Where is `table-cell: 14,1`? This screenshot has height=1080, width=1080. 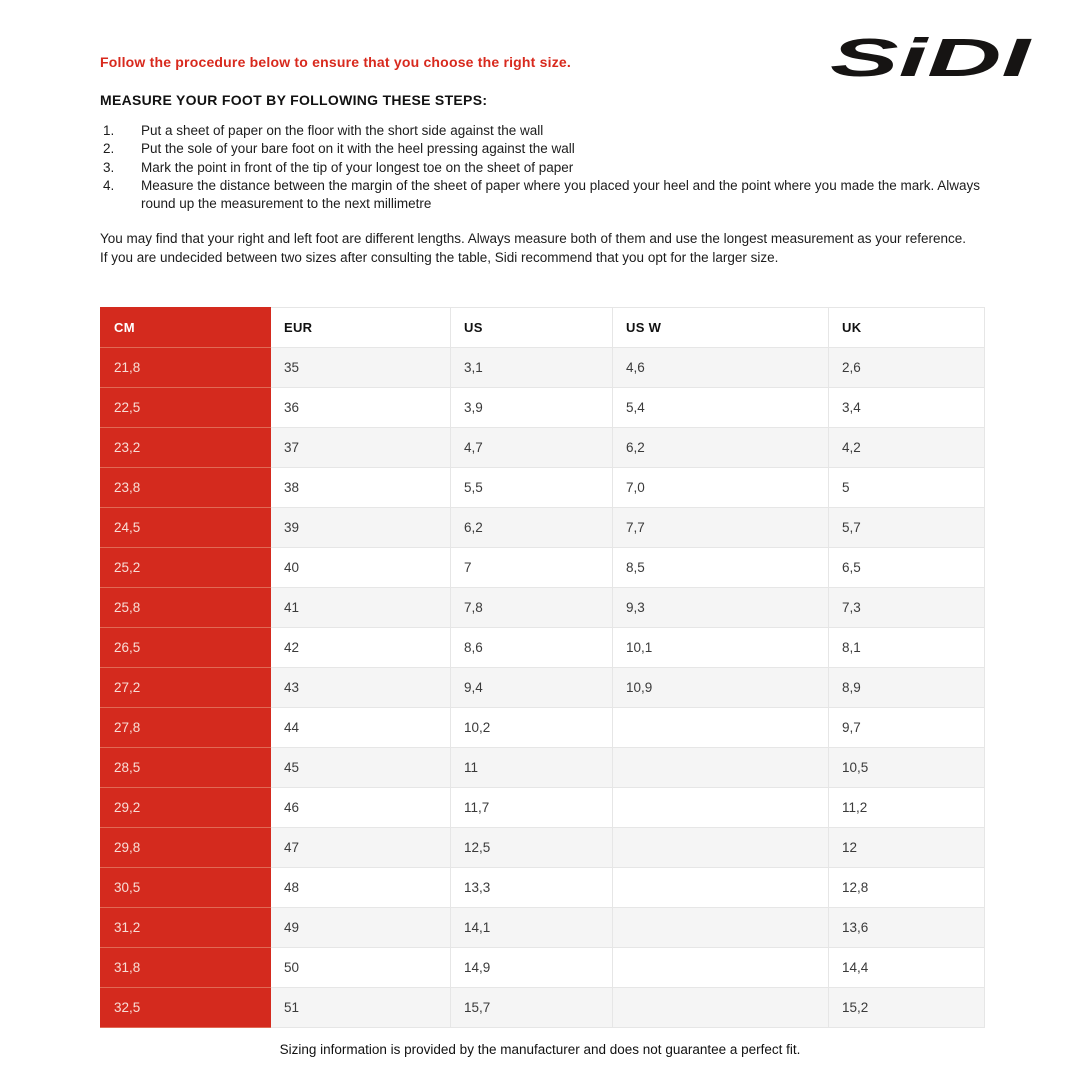 table-cell: 14,1 is located at coordinates (531, 927).